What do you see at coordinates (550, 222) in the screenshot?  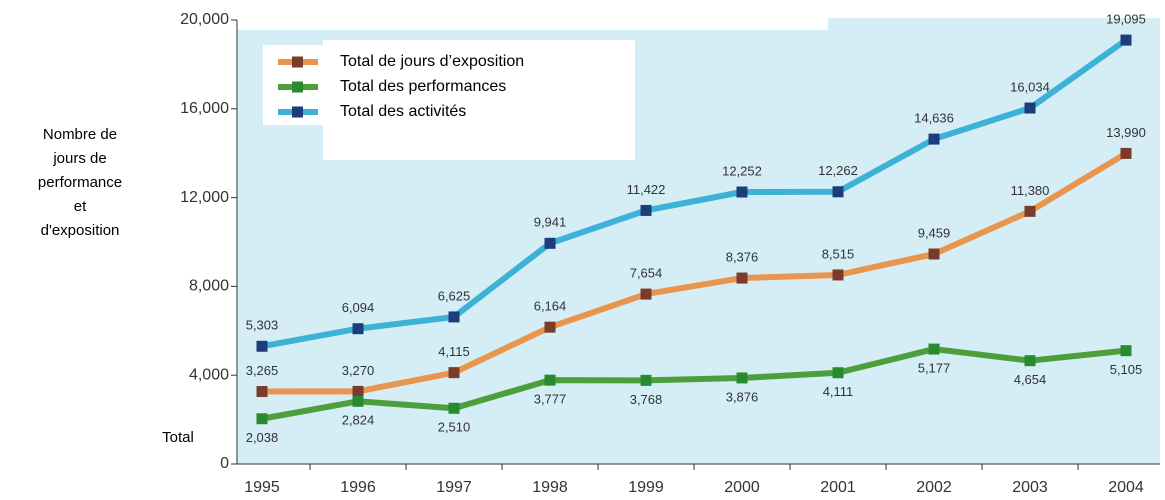 I see `data-label: 9,941` at bounding box center [550, 222].